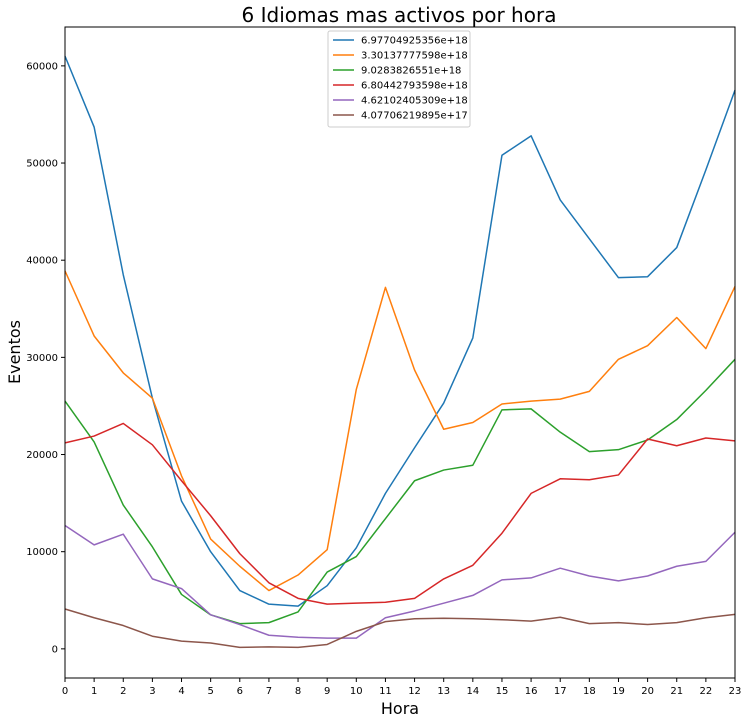 The height and width of the screenshot is (727, 747). I want to click on x-tick-label: 16, so click(531, 691).